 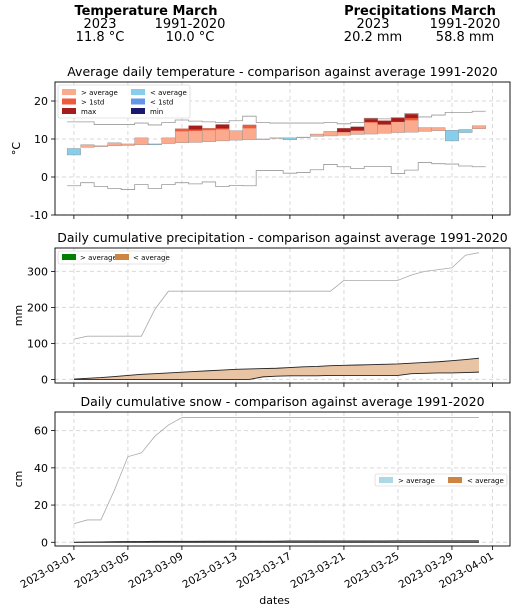 What do you see at coordinates (465, 37) in the screenshot?
I see `prec-normal-value: 58.8 mm` at bounding box center [465, 37].